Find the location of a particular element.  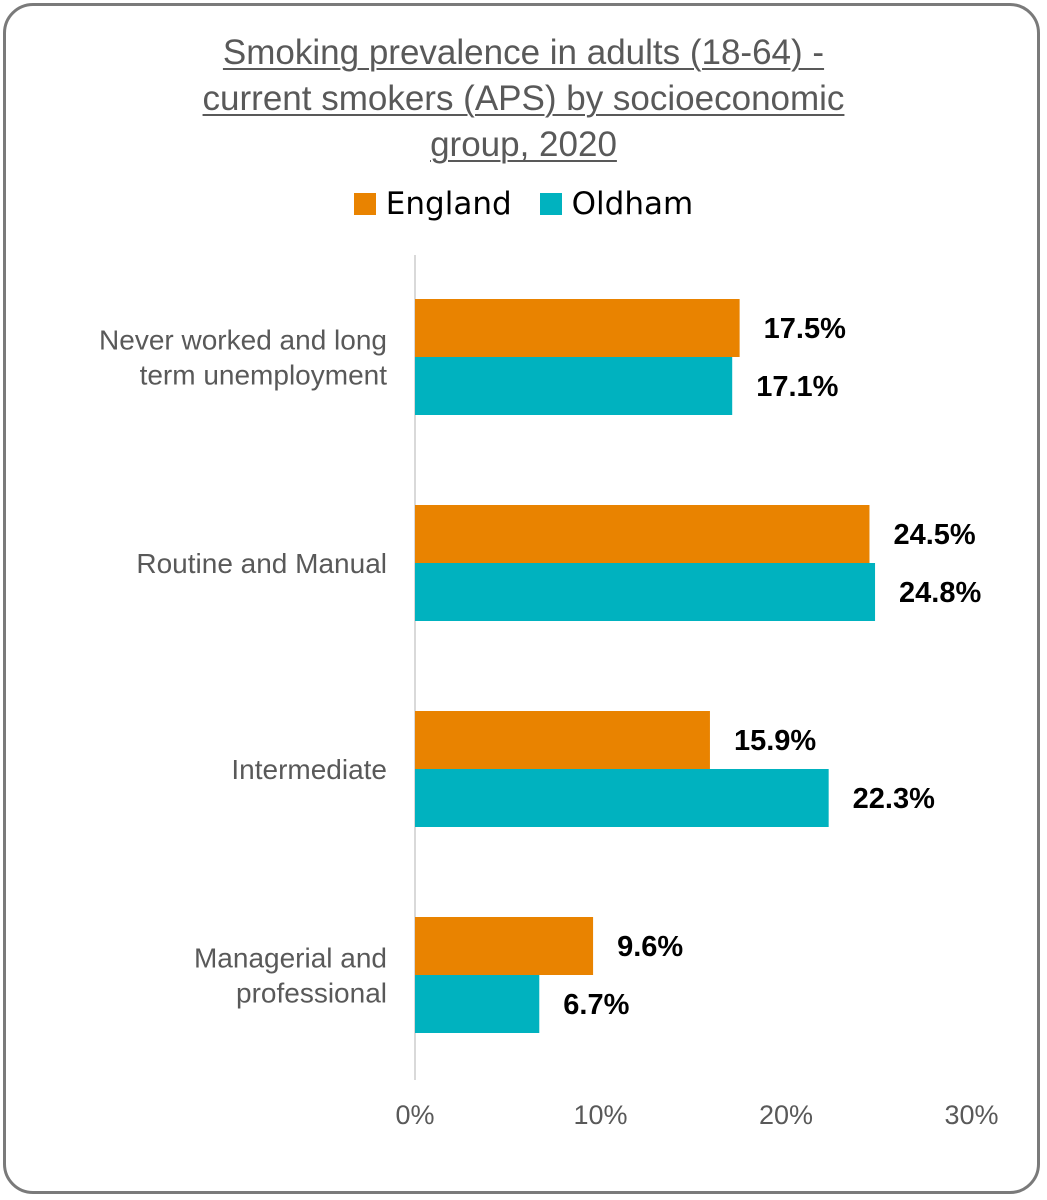

chart-title-line-1: Smoking prevalence in adults (18-64) - is located at coordinates (523, 52).